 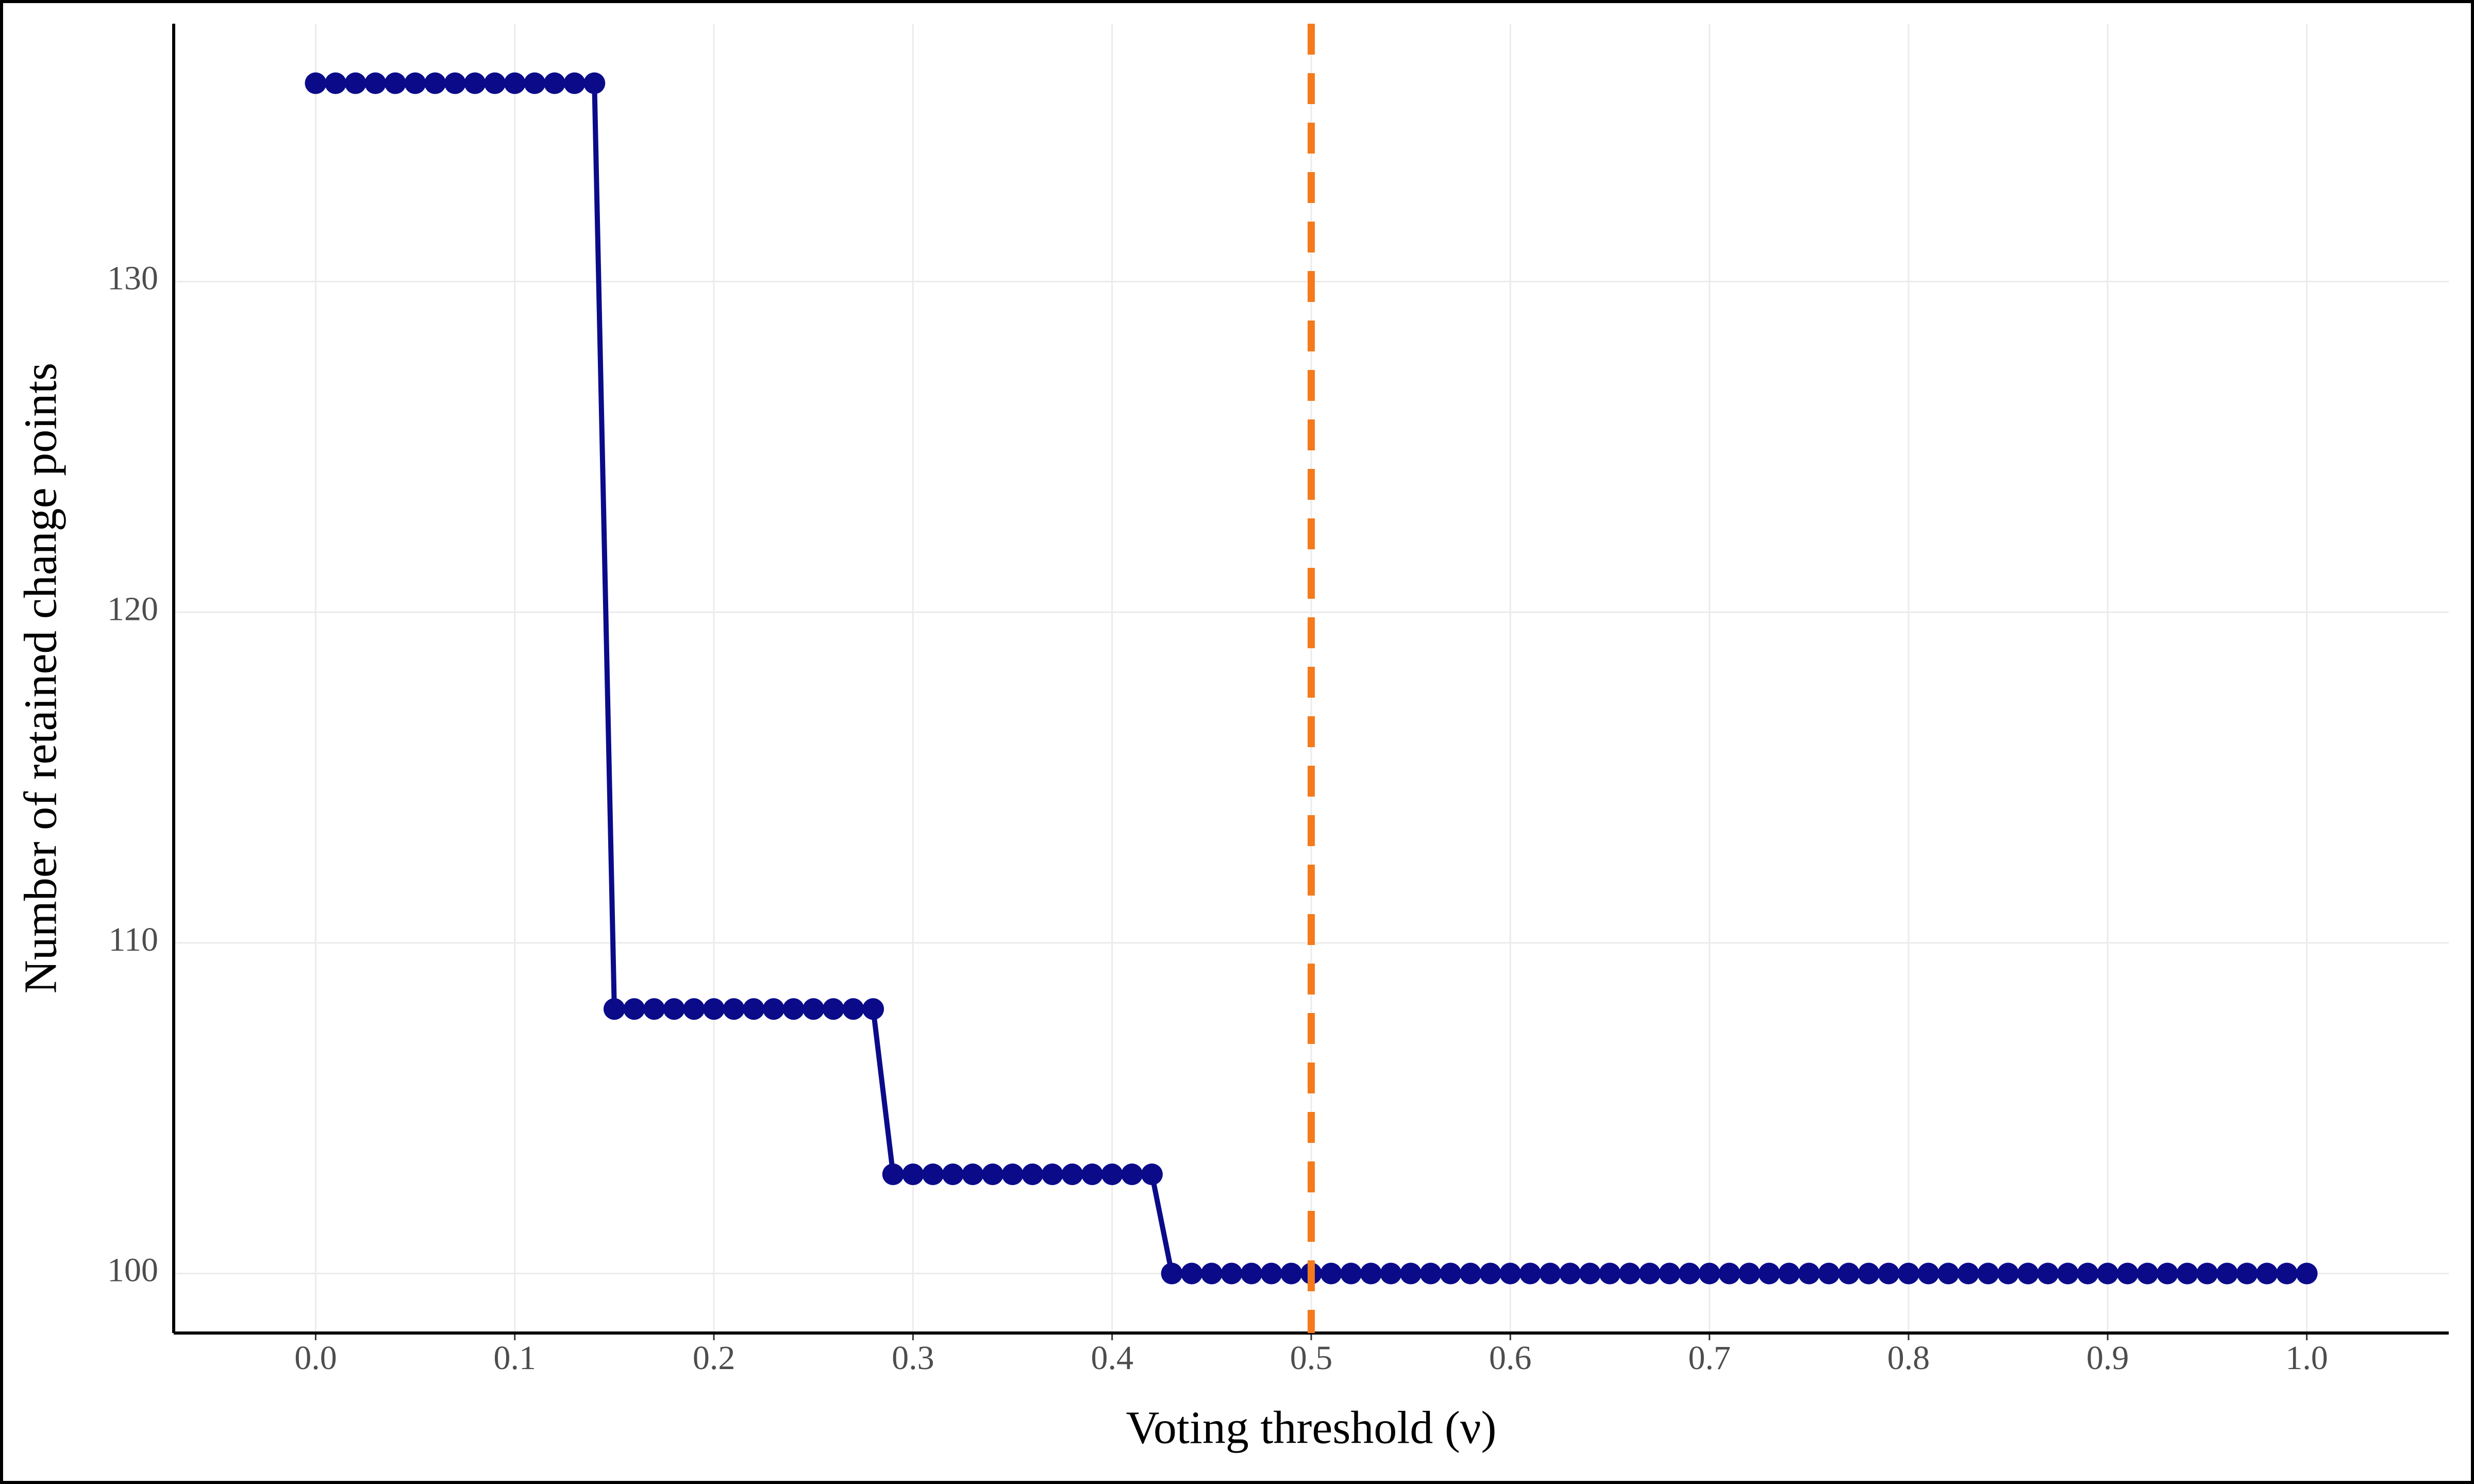 I want to click on x-tick-label: 0.2, so click(x=714, y=1358).